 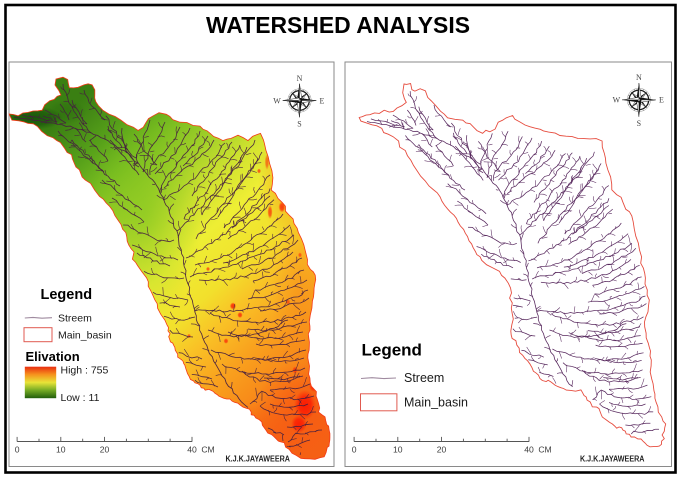 What do you see at coordinates (53, 356) in the screenshot?
I see `svg-text: Elivation` at bounding box center [53, 356].